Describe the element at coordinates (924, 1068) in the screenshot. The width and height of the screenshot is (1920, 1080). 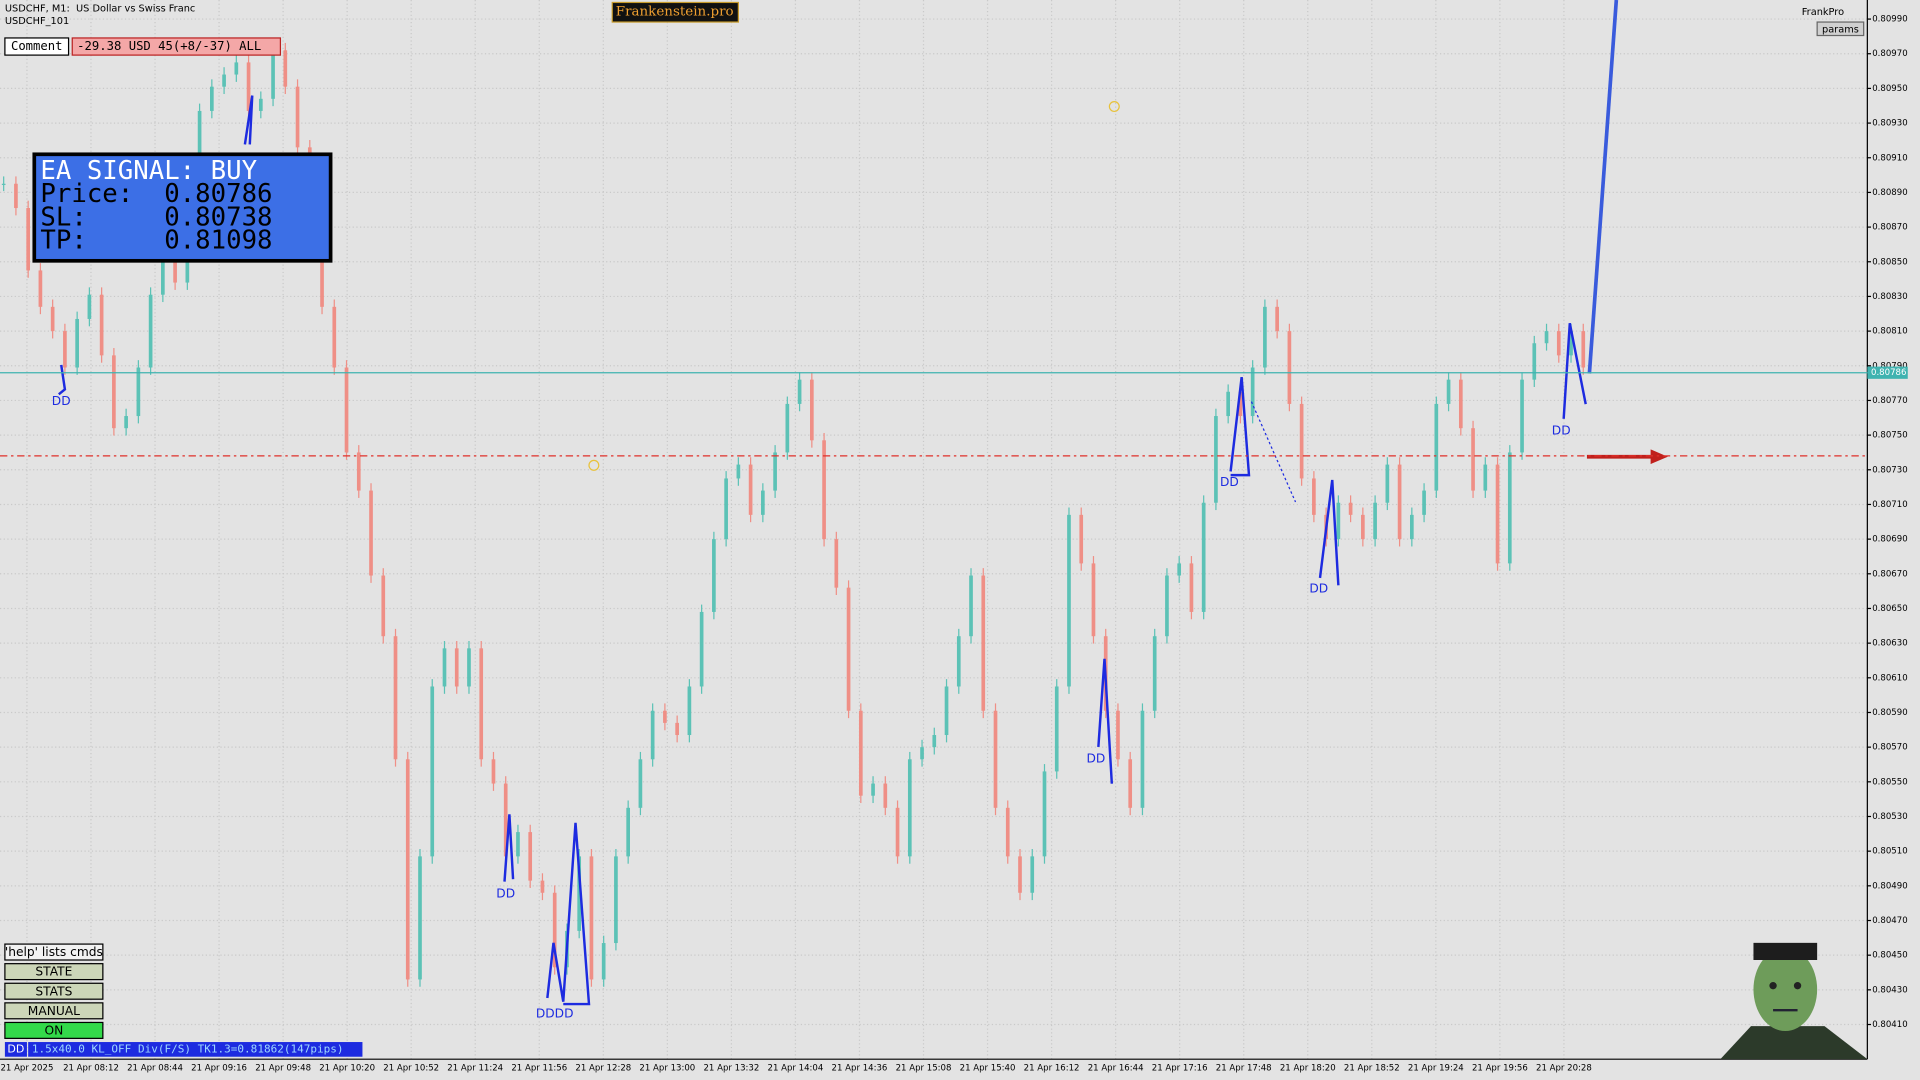
I see `x-tick-label: 21 Apr 15:08` at that location.